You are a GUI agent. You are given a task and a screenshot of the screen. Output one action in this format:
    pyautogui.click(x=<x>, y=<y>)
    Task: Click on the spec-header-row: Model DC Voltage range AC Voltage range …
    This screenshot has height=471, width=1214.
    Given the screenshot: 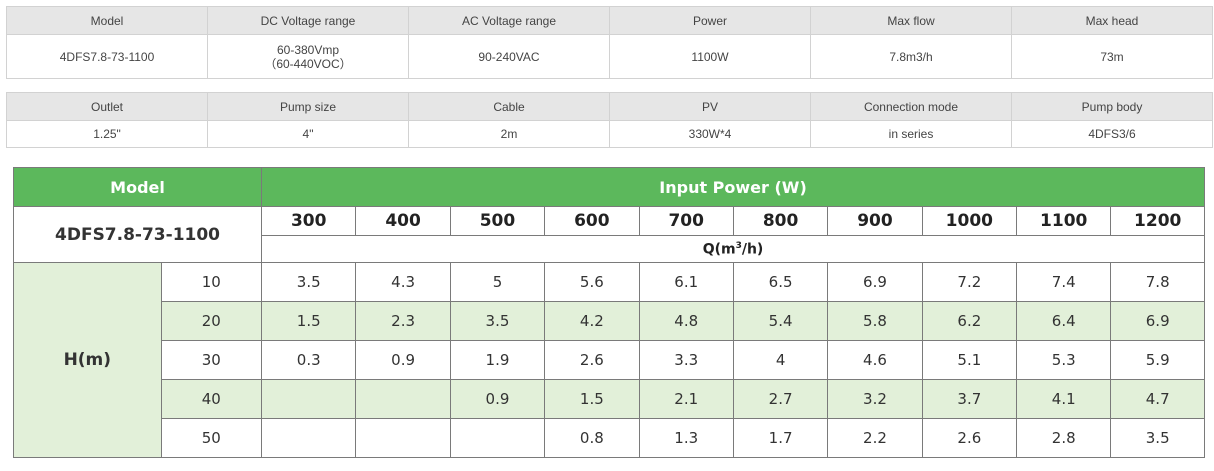 What is the action you would take?
    pyautogui.click(x=609, y=20)
    